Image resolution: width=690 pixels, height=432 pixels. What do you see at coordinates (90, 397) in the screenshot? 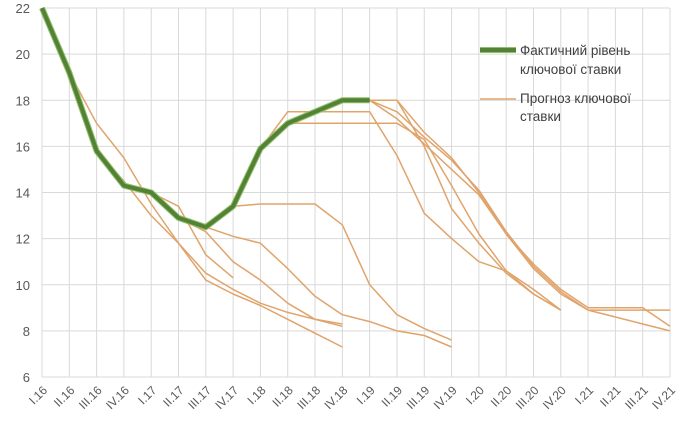
I see `x-tick-label: III.16` at bounding box center [90, 397].